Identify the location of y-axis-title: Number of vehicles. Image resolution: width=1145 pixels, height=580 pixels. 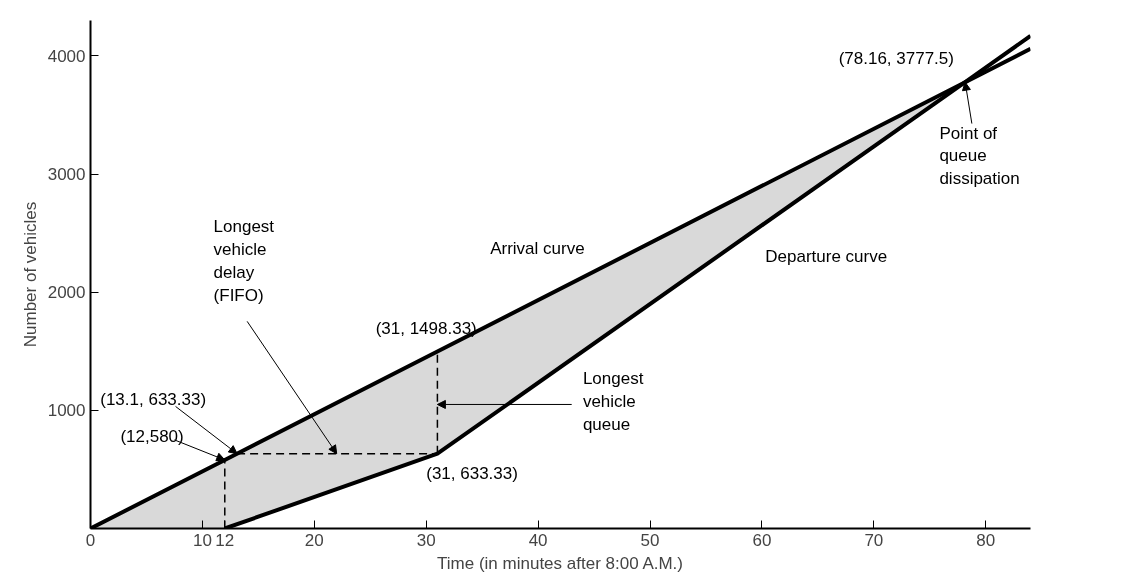
(30, 274).